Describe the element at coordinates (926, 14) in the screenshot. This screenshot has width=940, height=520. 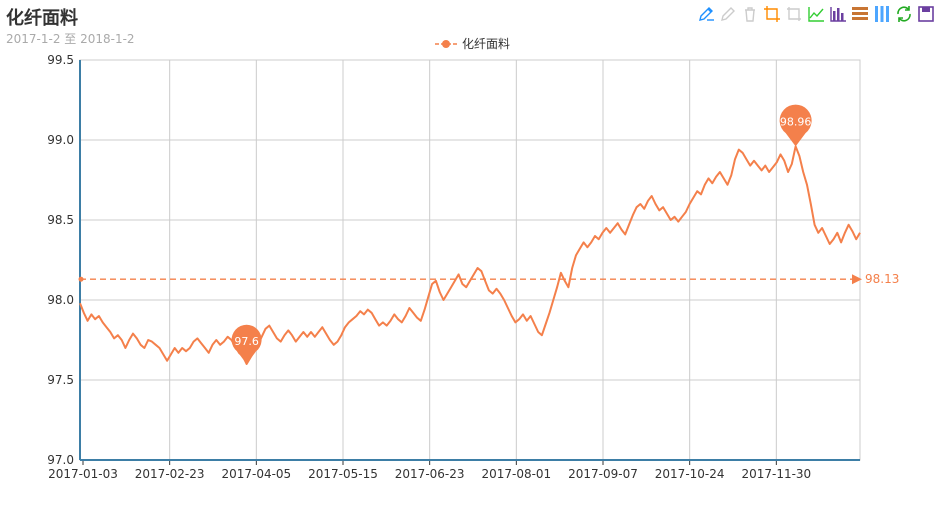
I see `save-image-icon` at that location.